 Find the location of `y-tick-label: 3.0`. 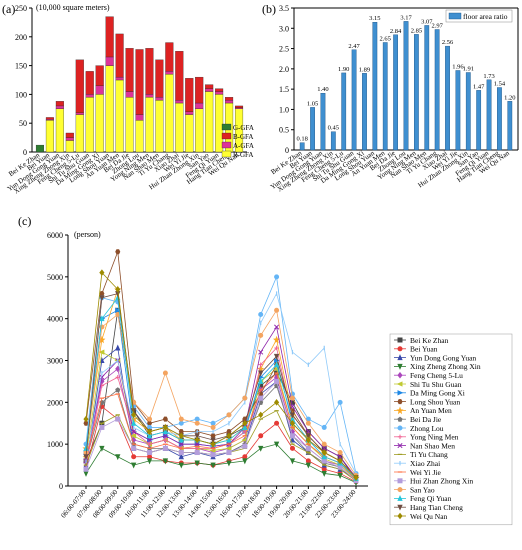

y-tick-label: 3.0 is located at coordinates (284, 28).